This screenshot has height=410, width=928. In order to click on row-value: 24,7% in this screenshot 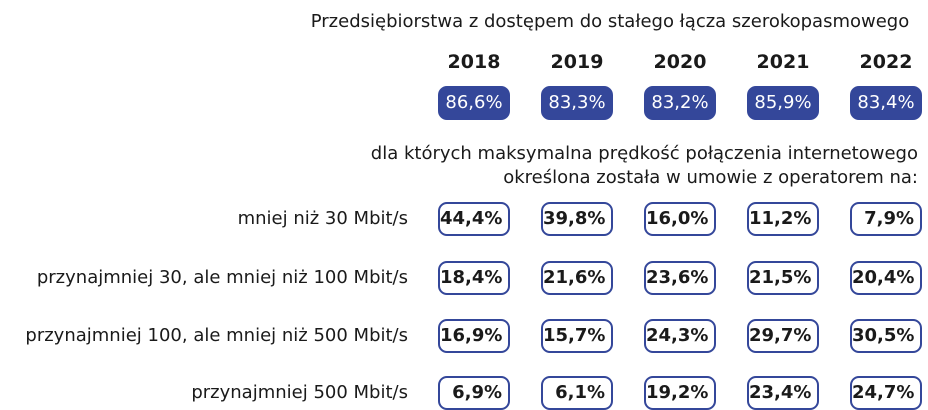, I will do `click(886, 393)`.